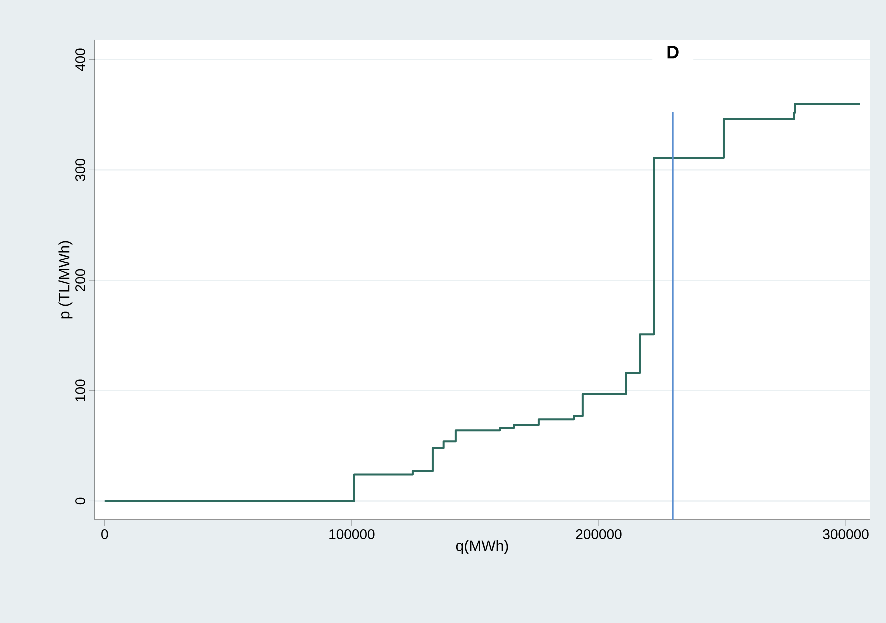  Describe the element at coordinates (65, 280) in the screenshot. I see `y-axis-title: p (TL/MWh)` at that location.